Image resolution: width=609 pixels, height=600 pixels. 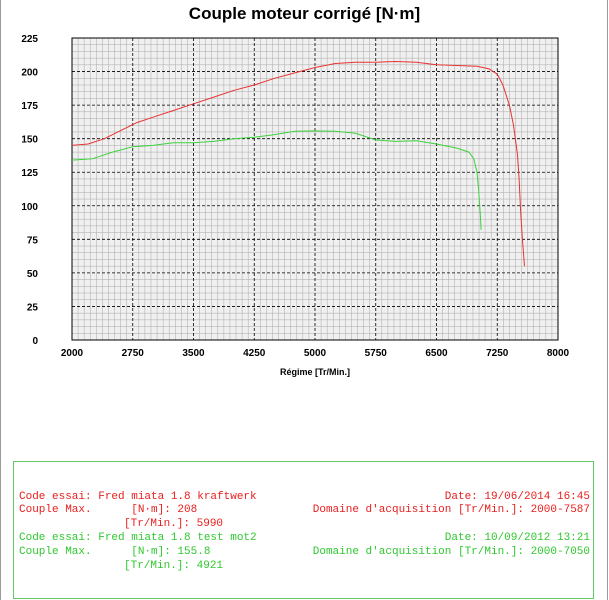 I want to click on x-tick-label: 4250, so click(x=254, y=353).